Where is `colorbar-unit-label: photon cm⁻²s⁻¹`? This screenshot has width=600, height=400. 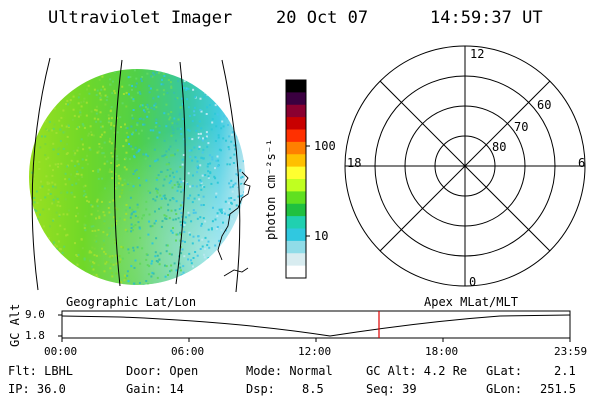
colorbar-unit-label: photon cm⁻²s⁻¹ is located at coordinates (271, 189).